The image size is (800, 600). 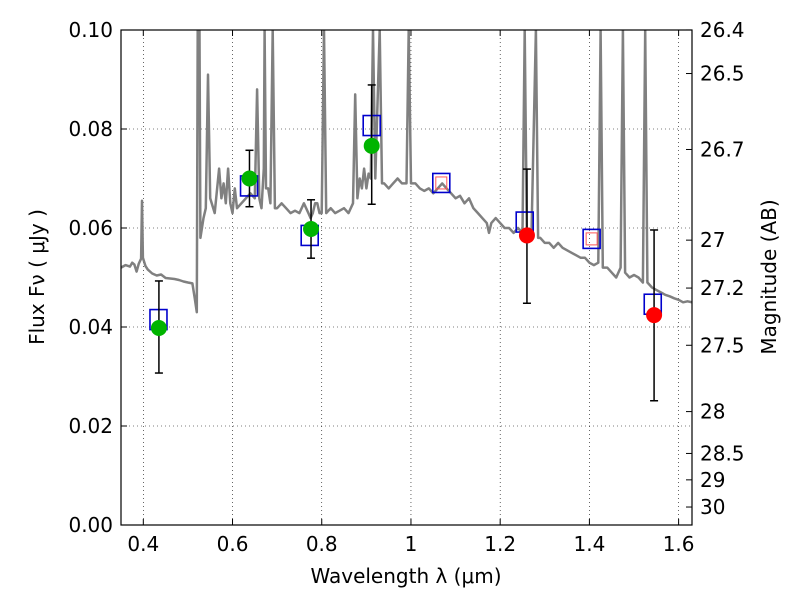 What do you see at coordinates (712, 480) in the screenshot?
I see `y2-tick-label: 29` at bounding box center [712, 480].